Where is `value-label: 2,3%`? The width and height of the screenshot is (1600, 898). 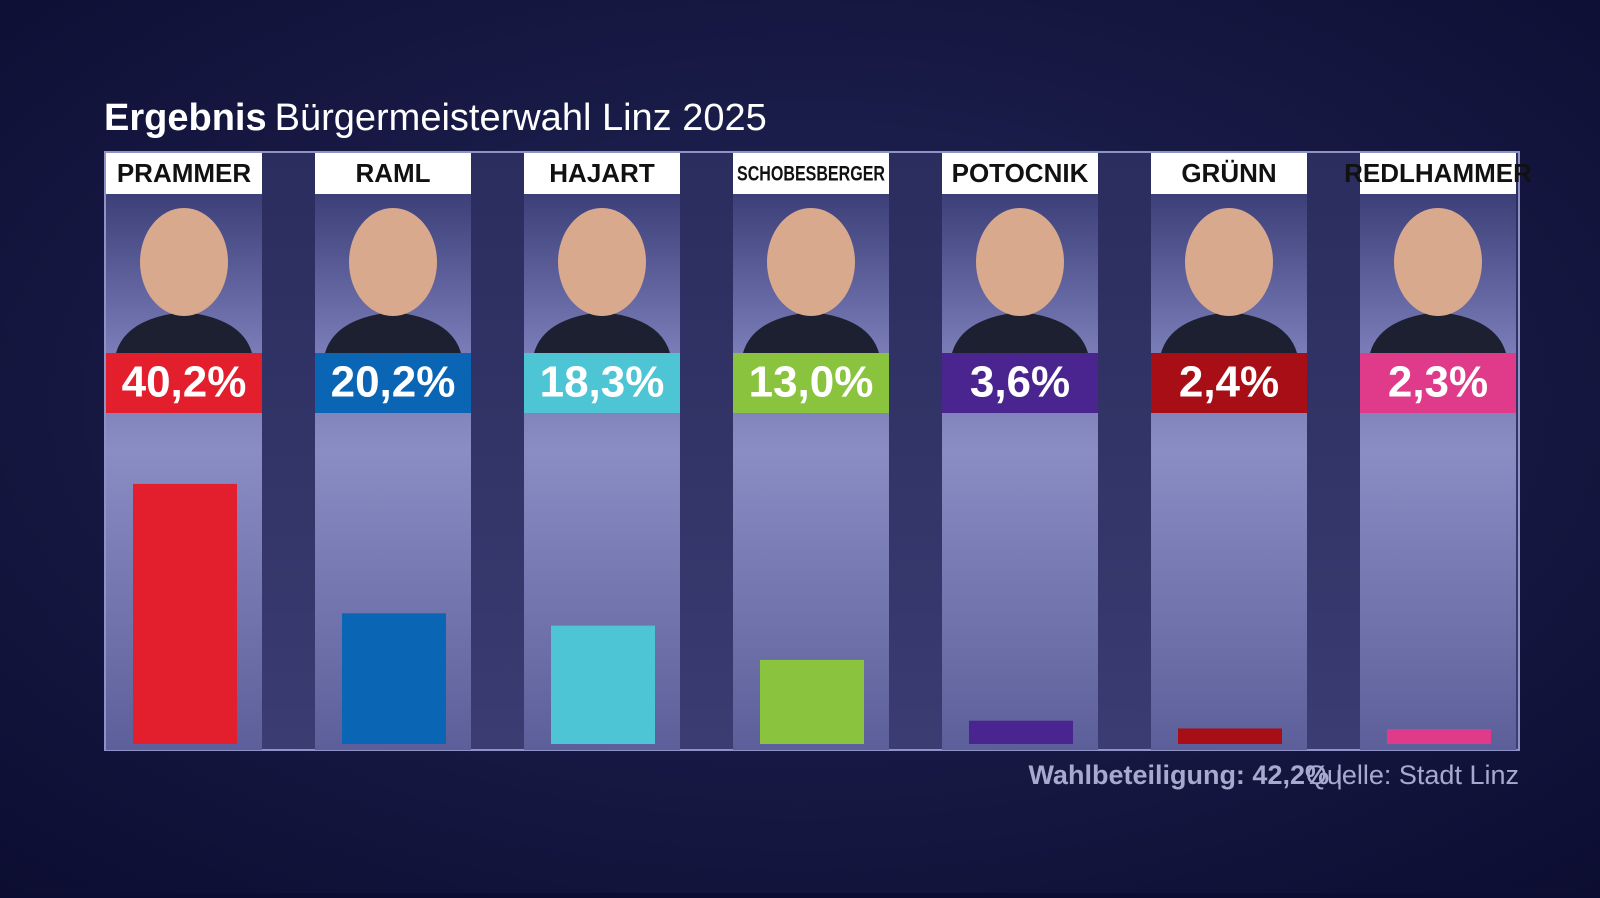
value-label: 2,3% is located at coordinates (1438, 382).